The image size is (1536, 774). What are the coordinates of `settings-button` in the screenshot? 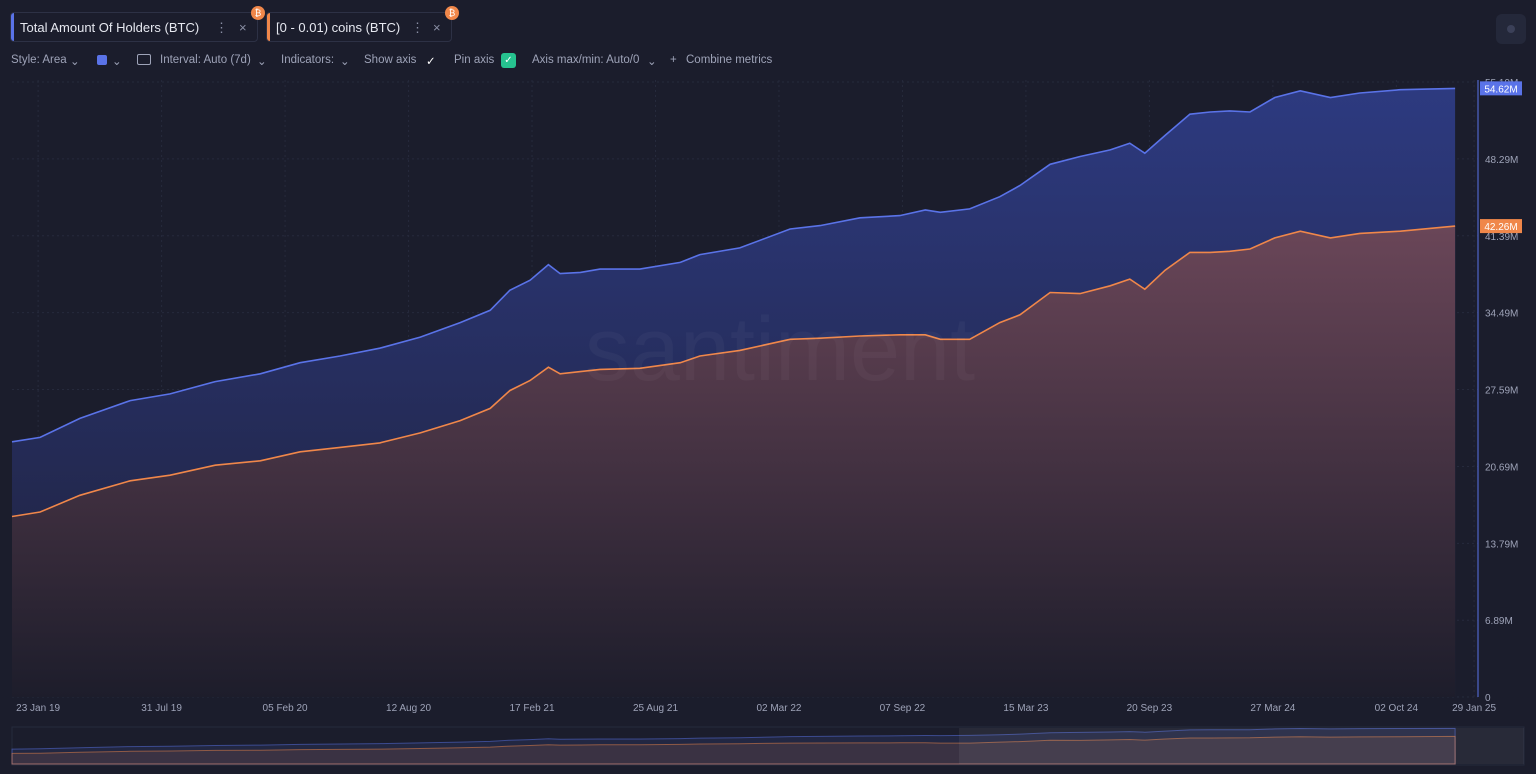 It's located at (1511, 29).